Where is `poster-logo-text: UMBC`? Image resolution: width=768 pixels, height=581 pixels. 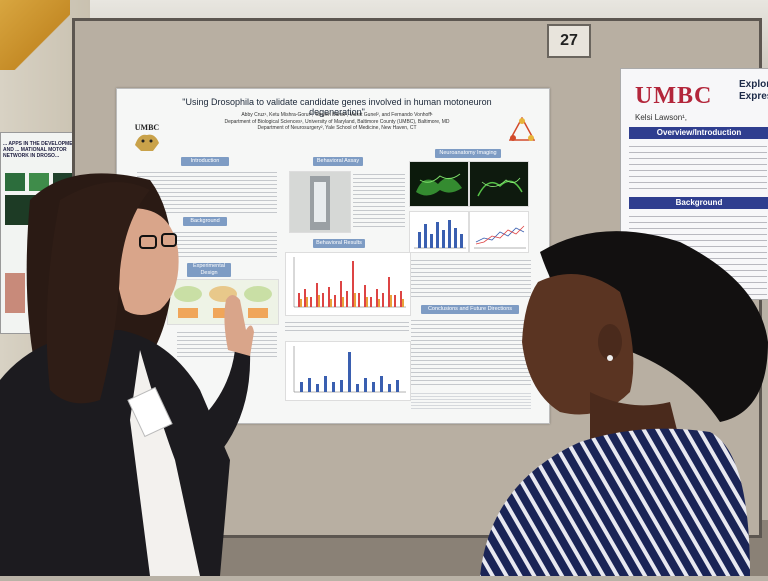
poster-logo-text: UMBC is located at coordinates (147, 127).